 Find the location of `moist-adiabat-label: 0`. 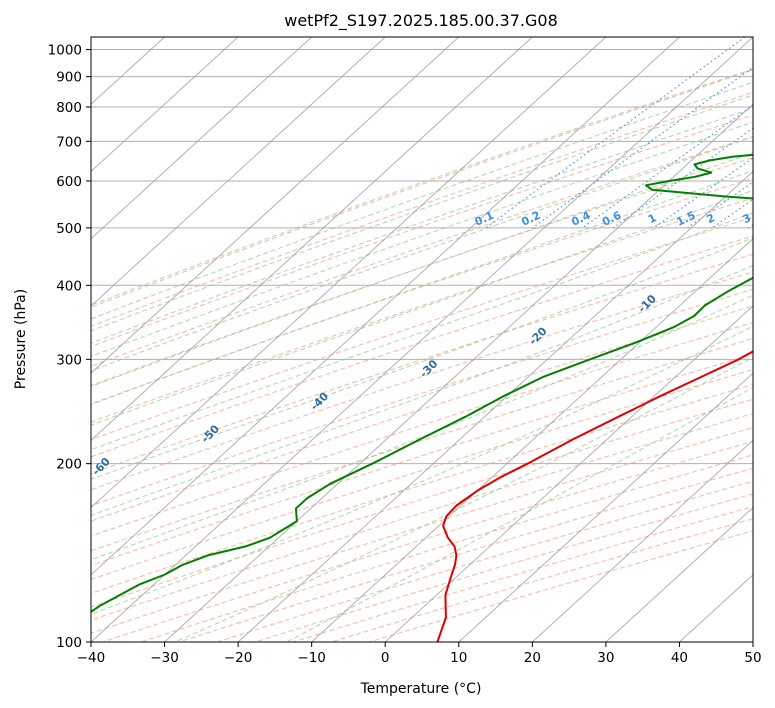

moist-adiabat-label: 0 is located at coordinates (756, 271).